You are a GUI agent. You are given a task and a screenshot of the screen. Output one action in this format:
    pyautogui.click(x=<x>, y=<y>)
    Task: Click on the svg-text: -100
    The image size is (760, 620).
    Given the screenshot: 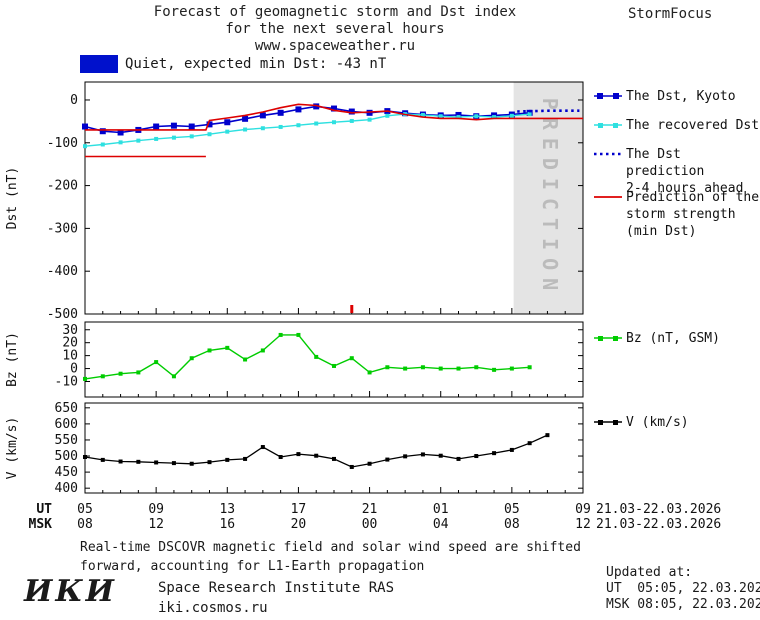 What is the action you would take?
    pyautogui.click(x=62, y=143)
    